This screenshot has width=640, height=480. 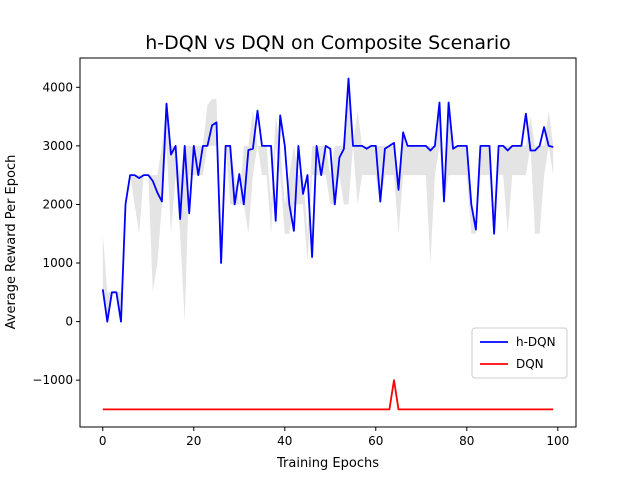 I want to click on x-tick-label: 80, so click(x=466, y=441).